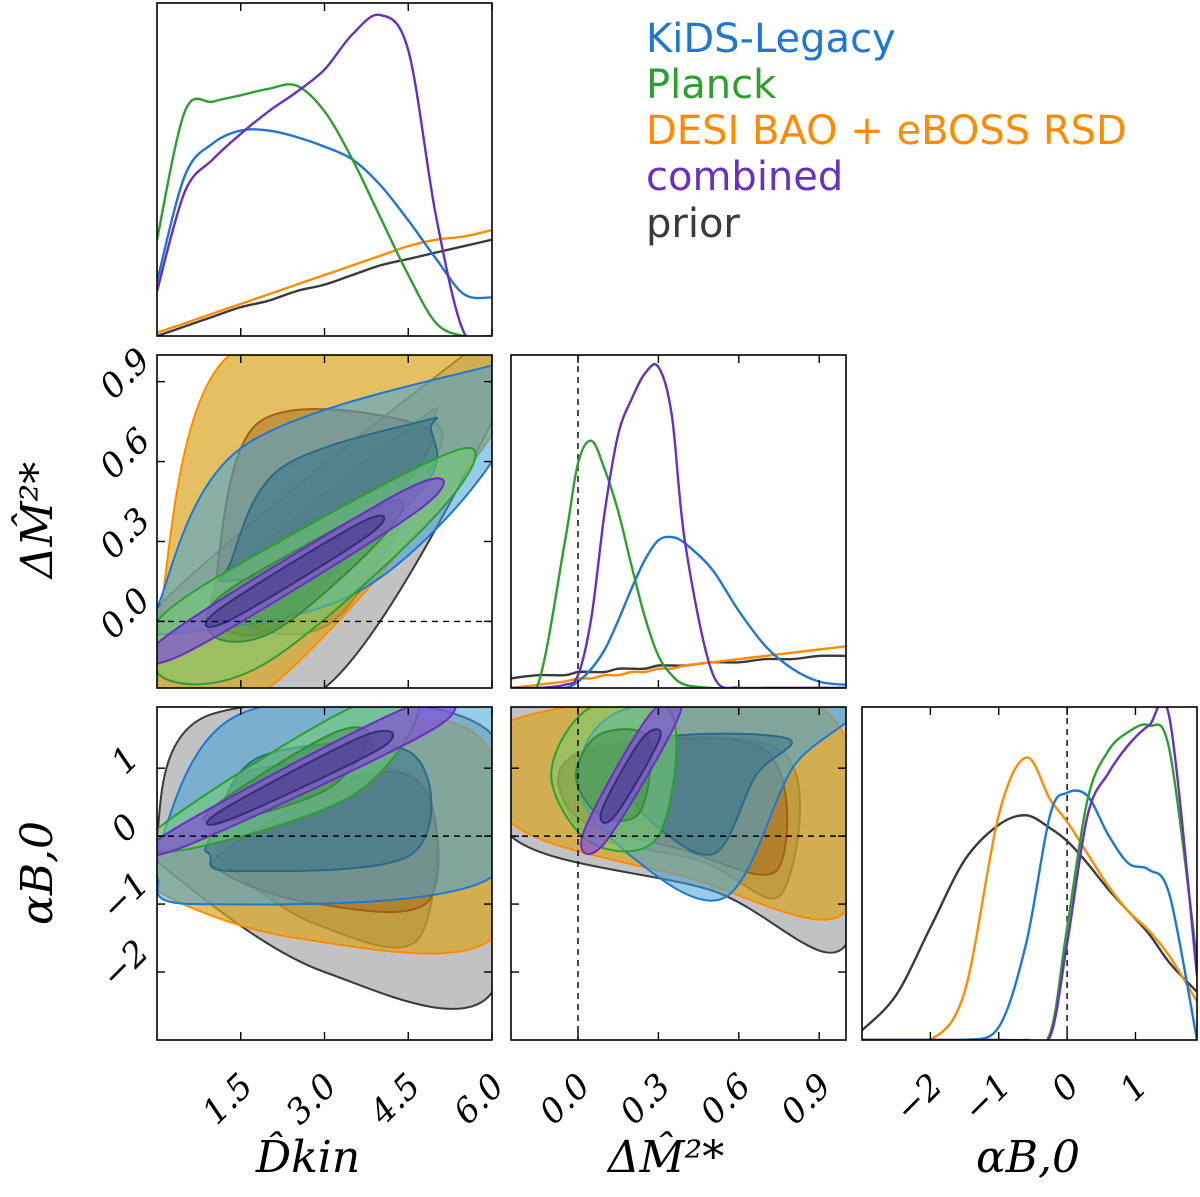 Image resolution: width=1200 pixels, height=1197 pixels. What do you see at coordinates (125, 533) in the screenshot?
I see `ytick-label-dm2-1: 0.3` at bounding box center [125, 533].